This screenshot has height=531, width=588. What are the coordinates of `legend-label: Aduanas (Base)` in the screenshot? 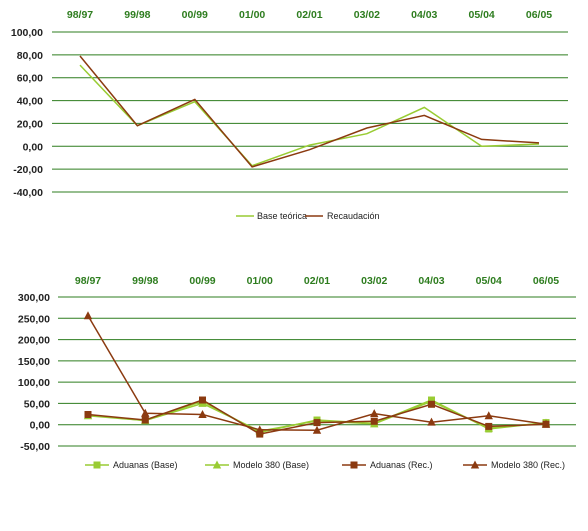 It's located at (145, 465).